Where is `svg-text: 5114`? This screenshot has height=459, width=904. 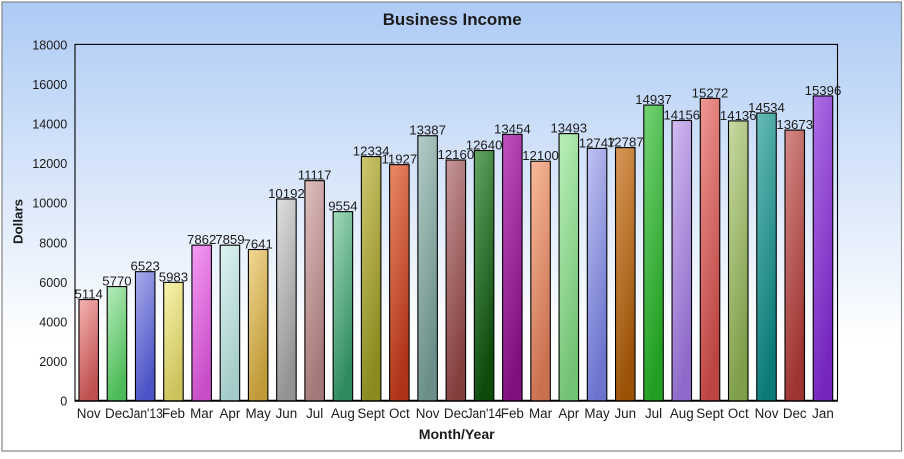
svg-text: 5114 is located at coordinates (89, 294).